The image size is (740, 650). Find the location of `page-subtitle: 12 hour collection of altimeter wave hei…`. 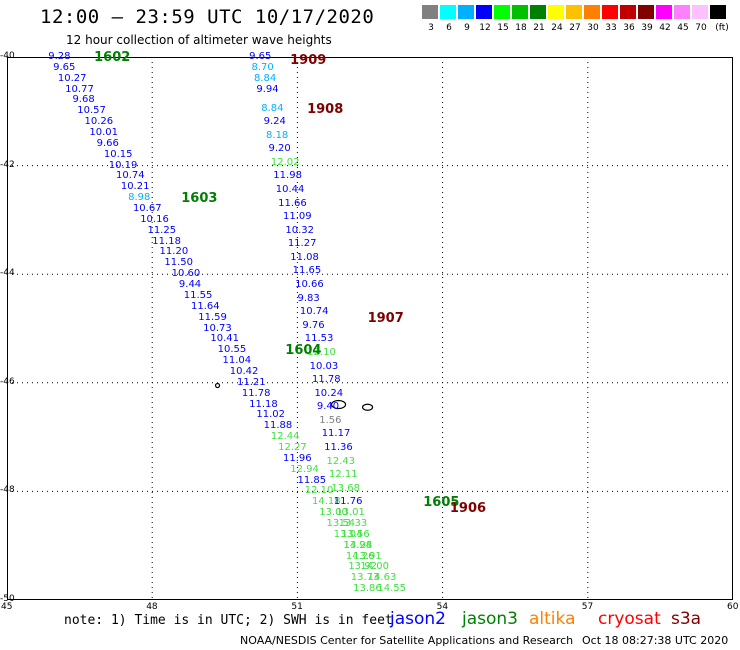

page-subtitle: 12 hour collection of altimeter wave hei… is located at coordinates (199, 40).